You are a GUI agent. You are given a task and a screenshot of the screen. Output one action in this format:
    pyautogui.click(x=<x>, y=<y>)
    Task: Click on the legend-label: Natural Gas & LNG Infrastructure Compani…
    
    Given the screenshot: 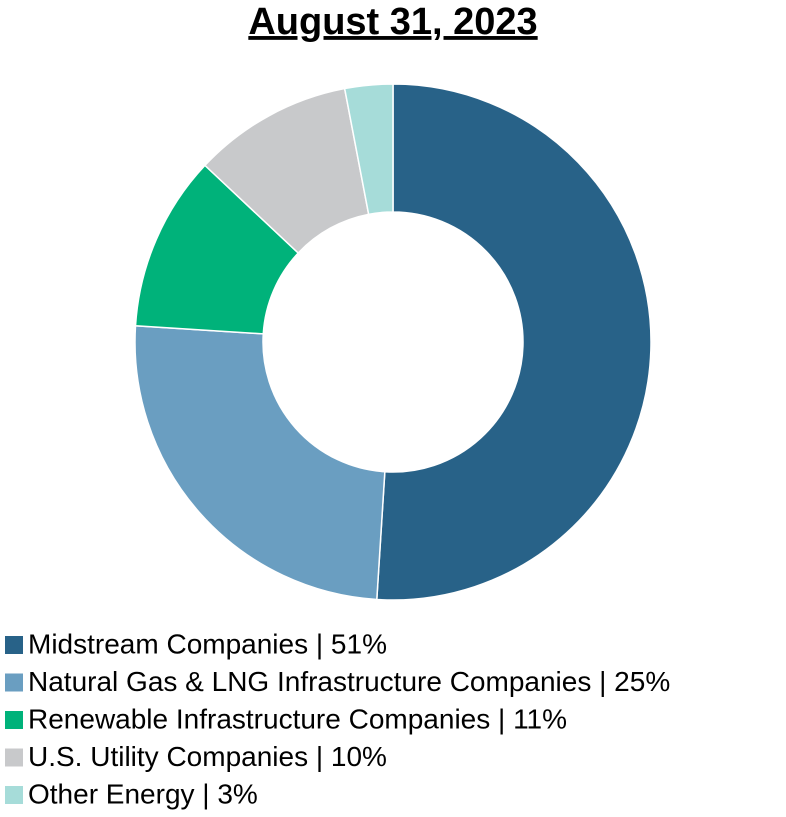 What is the action you would take?
    pyautogui.click(x=349, y=681)
    